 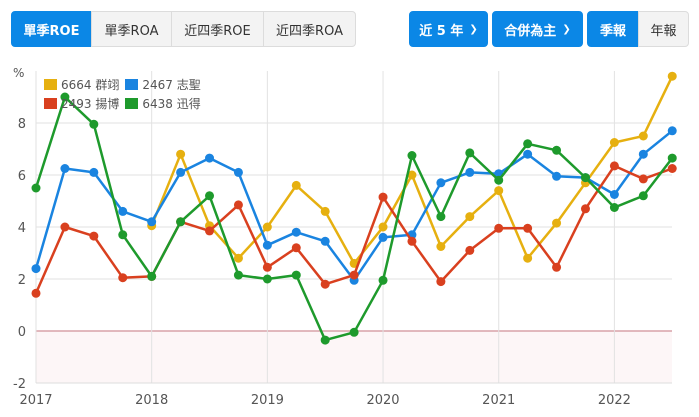 What do you see at coordinates (151, 400) in the screenshot?
I see `x-tick-label: 2018` at bounding box center [151, 400].